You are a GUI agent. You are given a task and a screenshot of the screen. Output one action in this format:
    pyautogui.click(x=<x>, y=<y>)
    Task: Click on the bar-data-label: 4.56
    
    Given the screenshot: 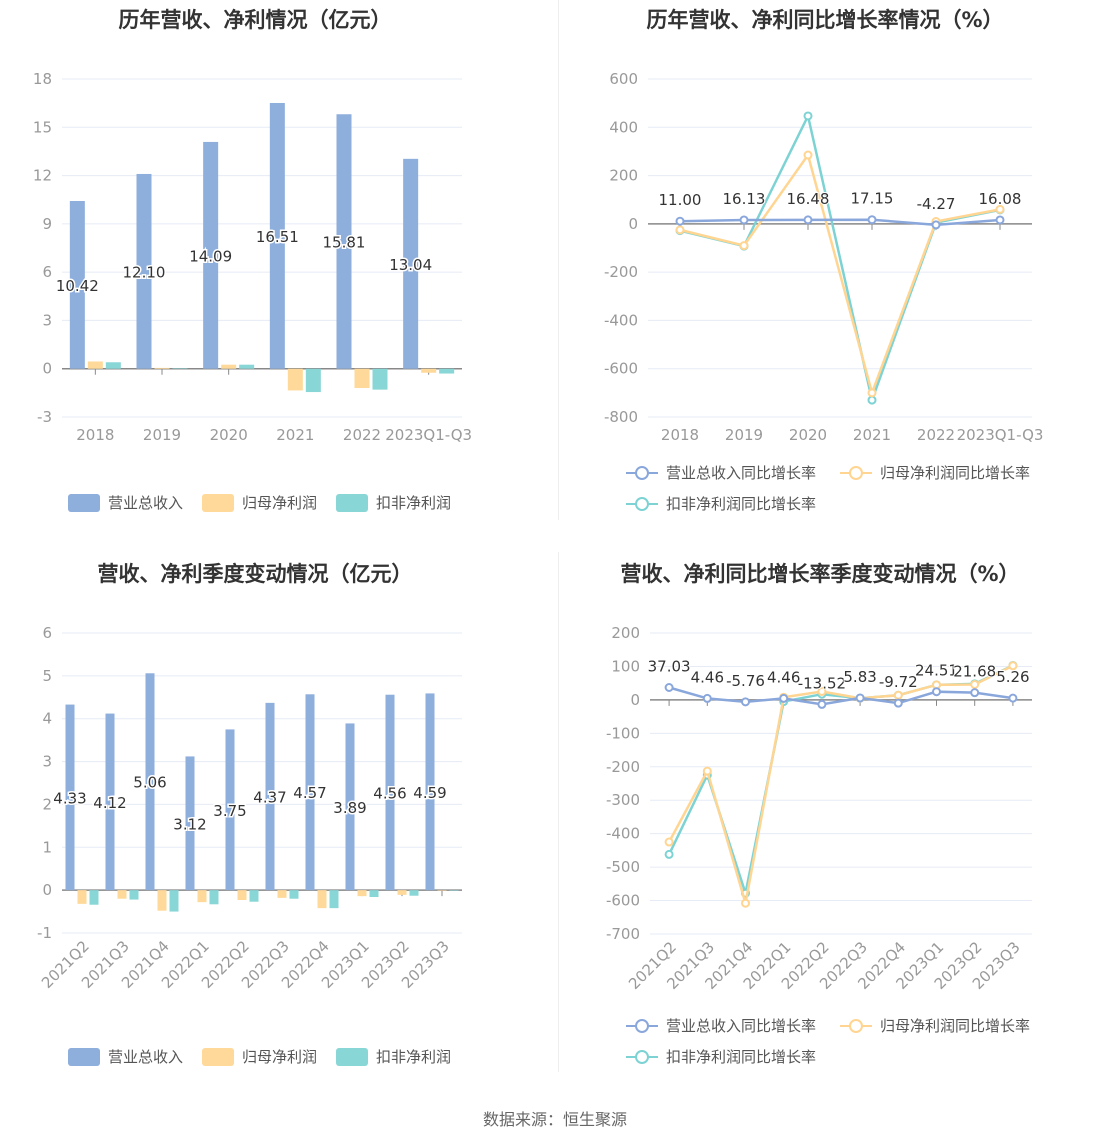 What is the action you would take?
    pyautogui.click(x=389, y=793)
    